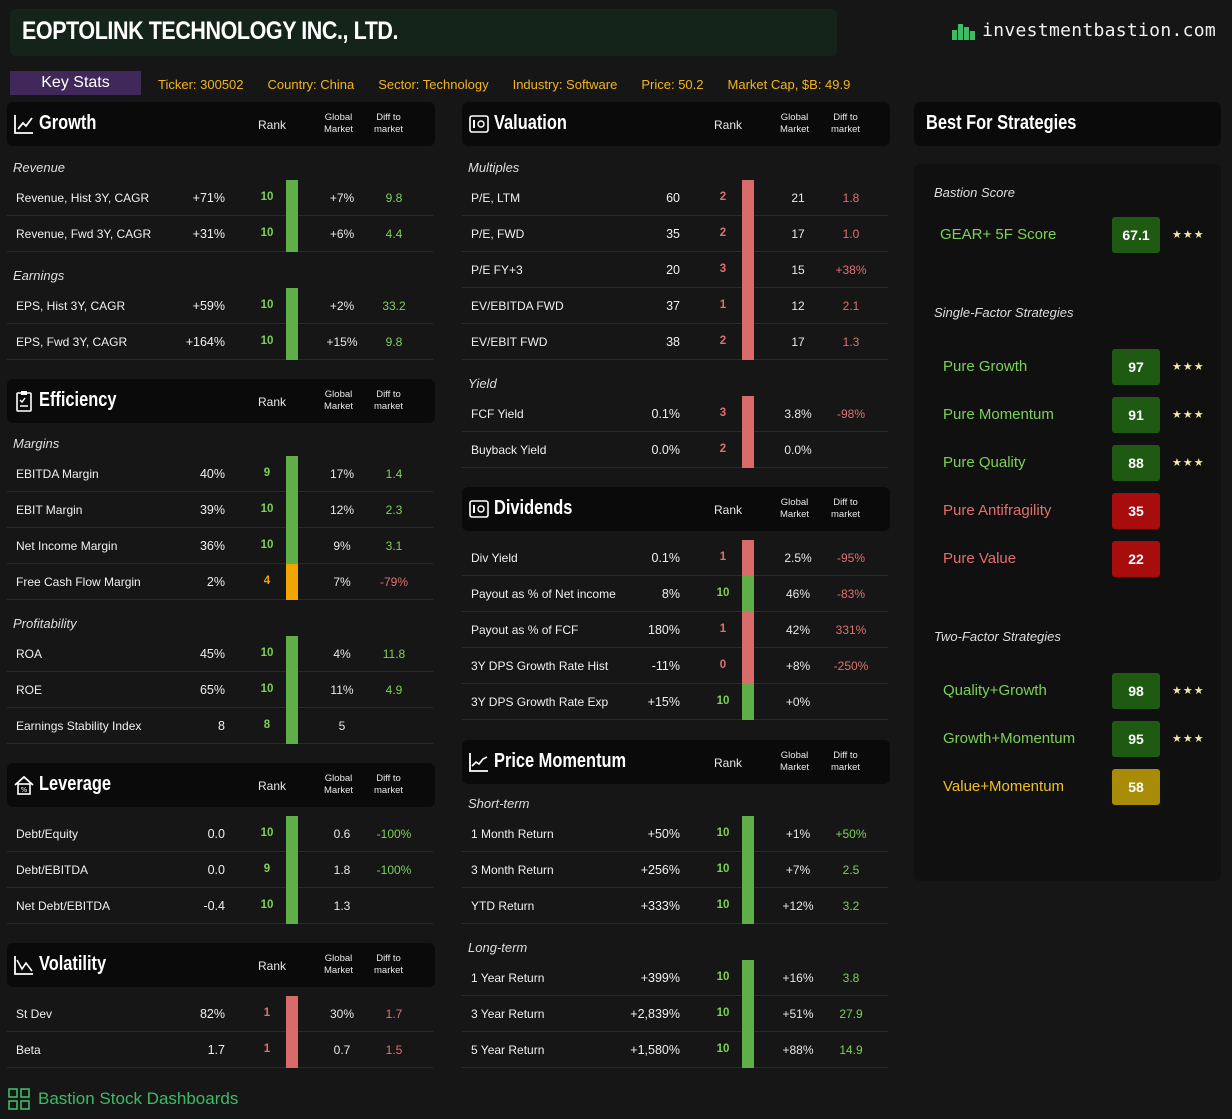  What do you see at coordinates (980, 558) in the screenshot?
I see `strategy-name: Pure Value` at bounding box center [980, 558].